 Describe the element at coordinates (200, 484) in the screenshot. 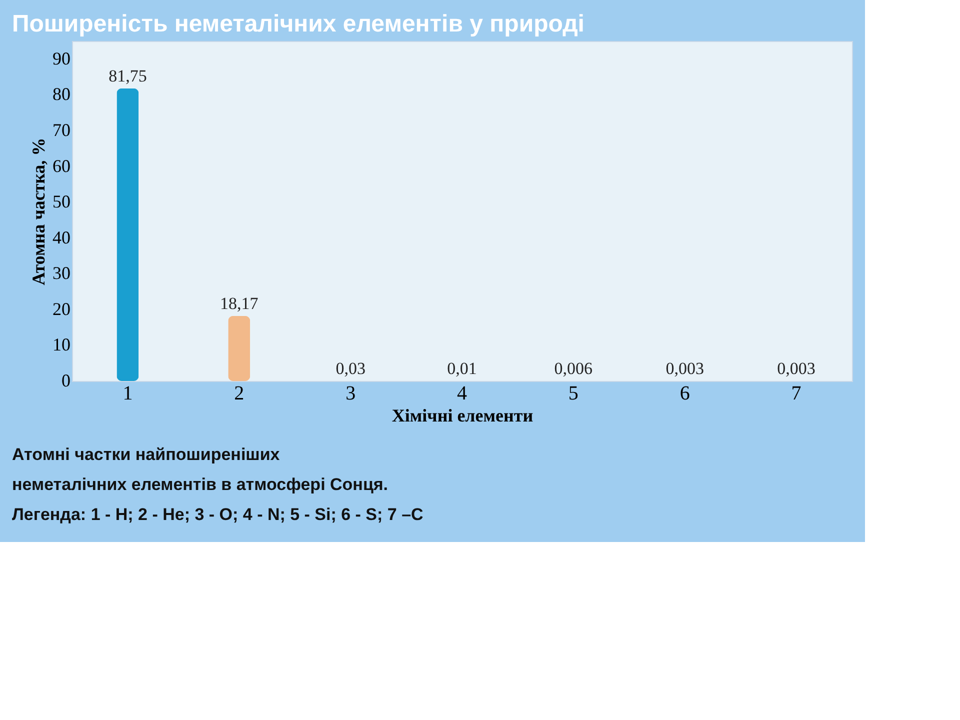

I see `text: неметалічних елементів в атмосфері Сонця.` at that location.